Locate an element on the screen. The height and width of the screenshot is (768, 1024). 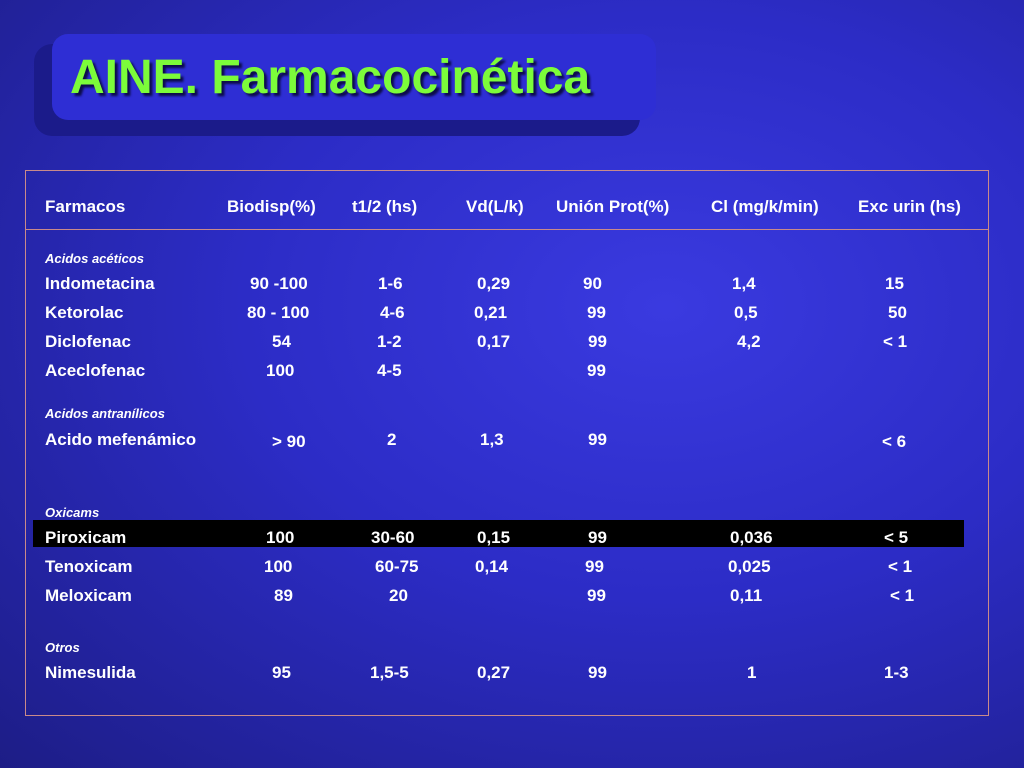
header-cl: Cl (mg/k/min) is located at coordinates (765, 206).